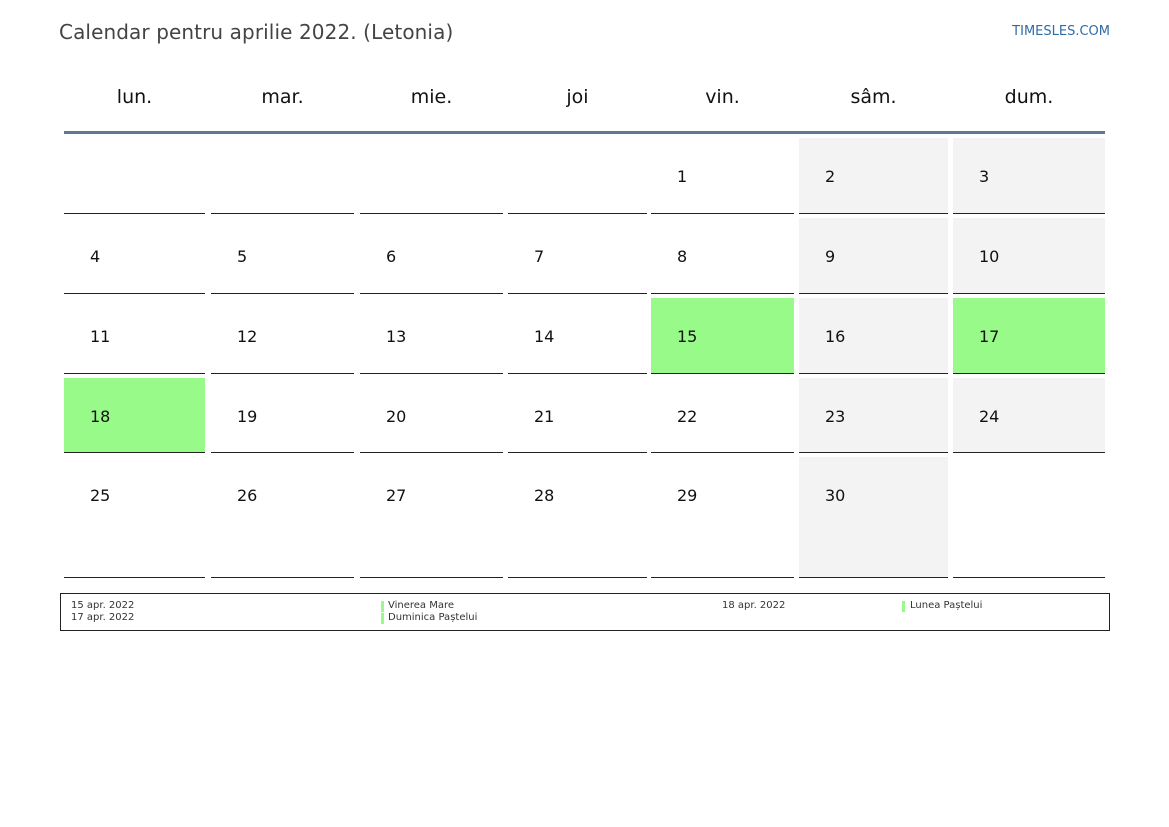 The width and height of the screenshot is (1169, 827). I want to click on day-number: 21, so click(544, 416).